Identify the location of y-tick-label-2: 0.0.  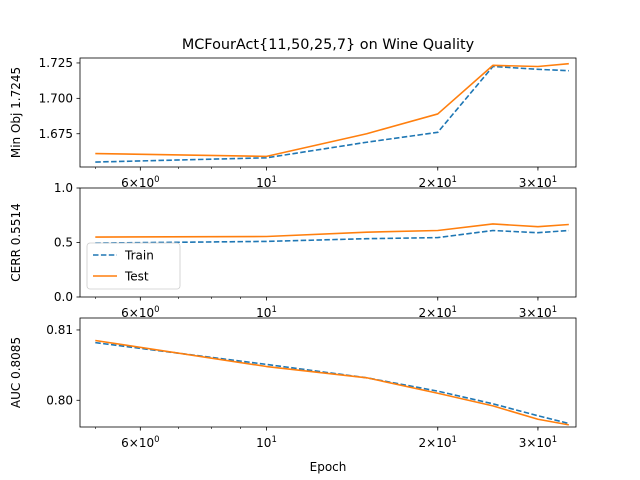
(63, 297).